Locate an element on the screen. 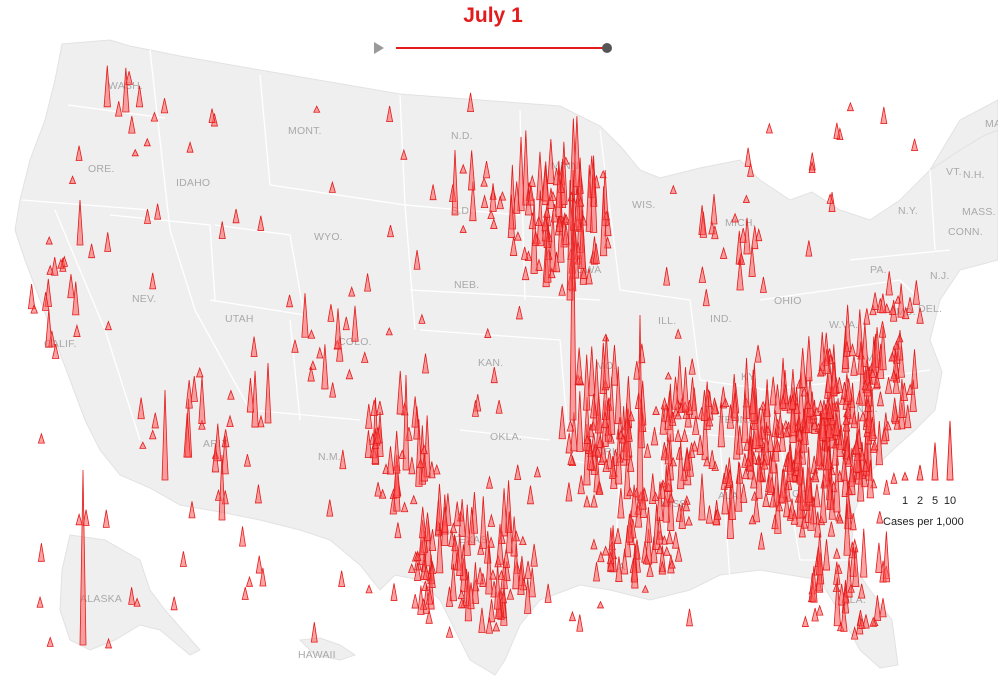  state-label: DEL. is located at coordinates (930, 309).